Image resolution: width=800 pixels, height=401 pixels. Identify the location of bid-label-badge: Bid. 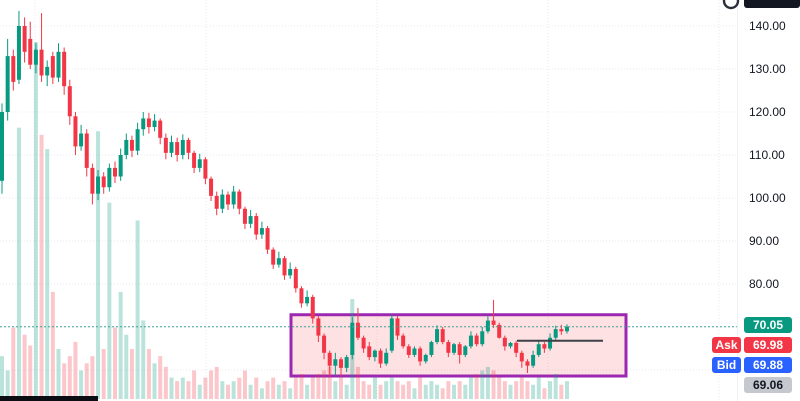
(726, 365).